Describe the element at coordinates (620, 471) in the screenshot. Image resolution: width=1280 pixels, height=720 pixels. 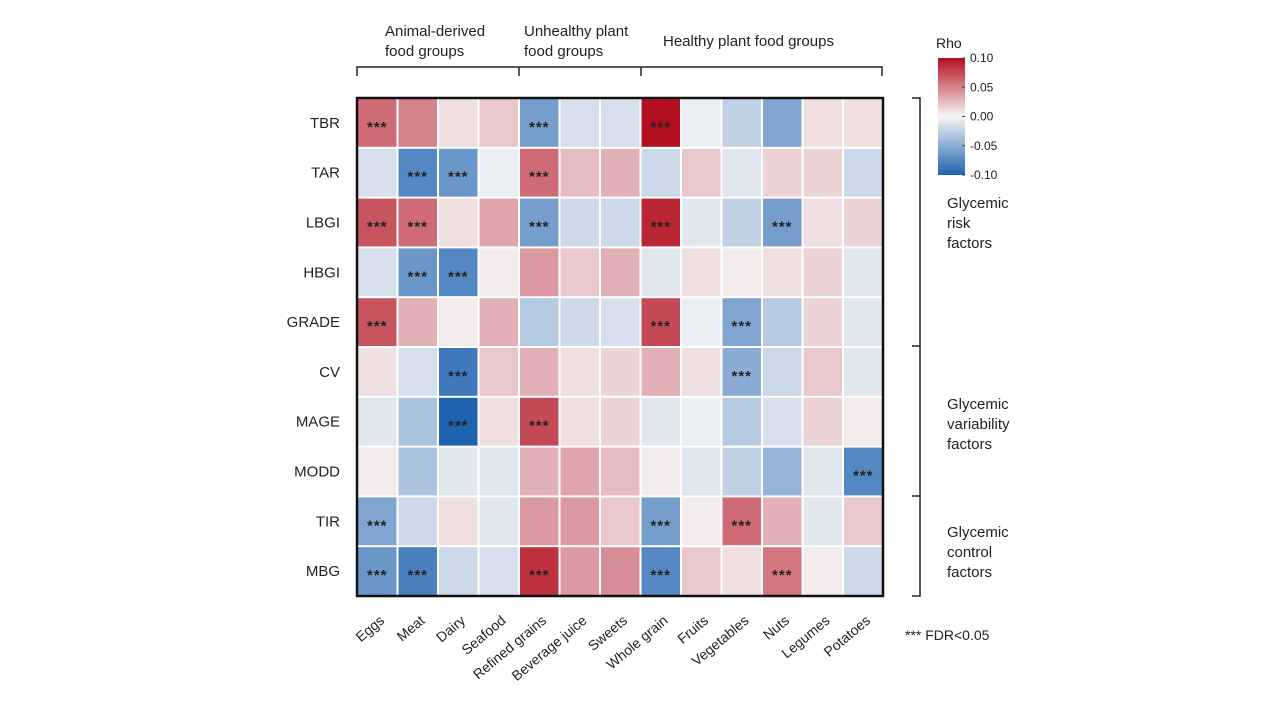
I see `cell-modd-sweets` at that location.